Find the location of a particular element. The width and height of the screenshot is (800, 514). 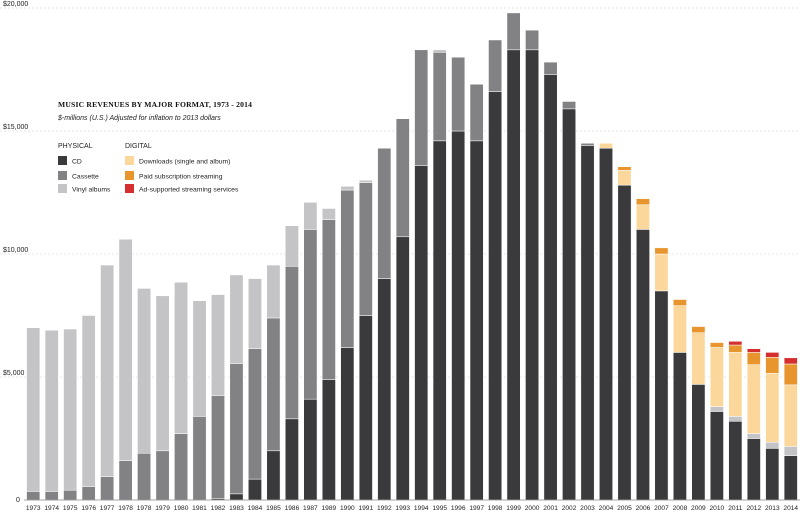

x-tick-label: 1974 is located at coordinates (51, 508).